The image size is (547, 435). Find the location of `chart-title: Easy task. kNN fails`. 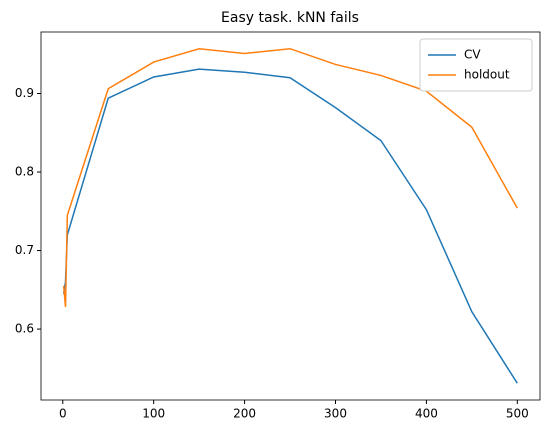

chart-title: Easy task. kNN fails is located at coordinates (290, 18).